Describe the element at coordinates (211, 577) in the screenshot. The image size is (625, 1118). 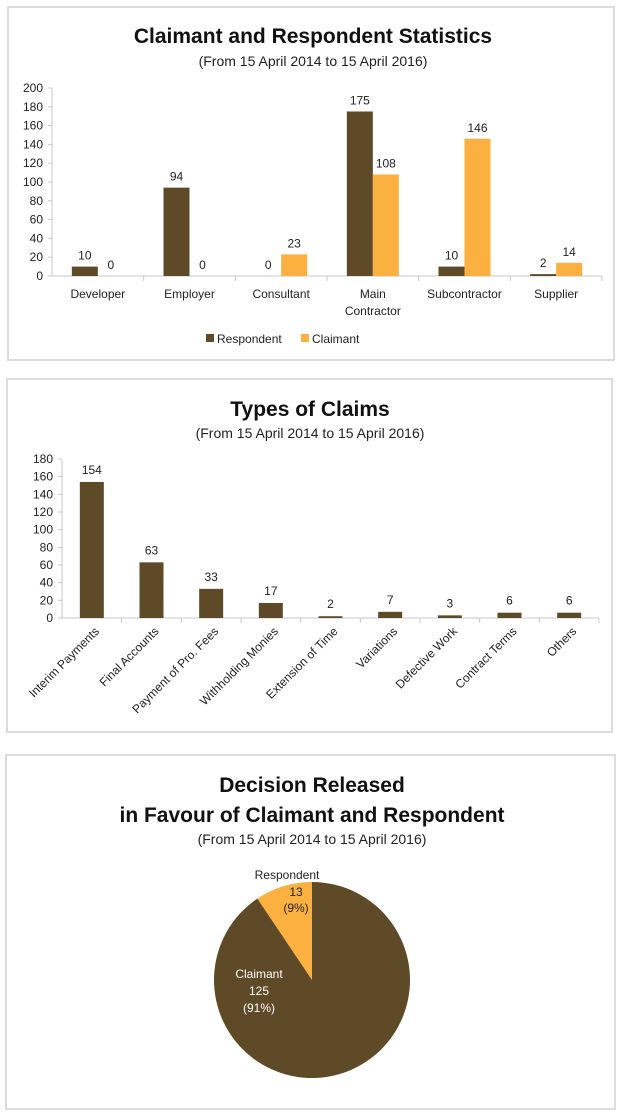
I see `data-label: 33` at that location.